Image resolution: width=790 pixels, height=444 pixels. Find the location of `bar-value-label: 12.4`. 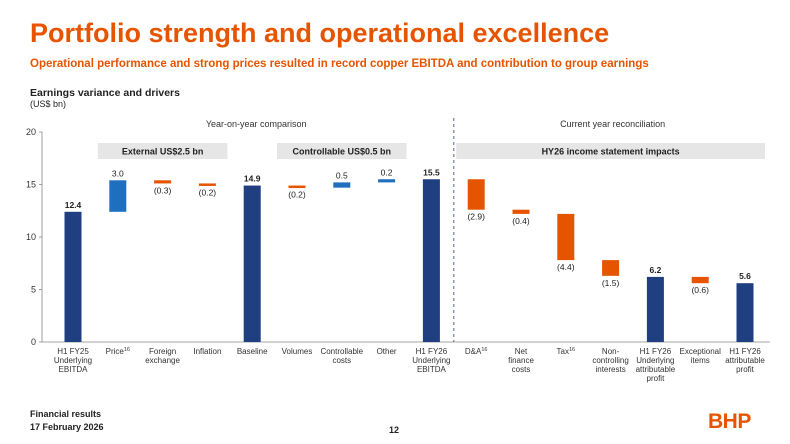

bar-value-label: 12.4 is located at coordinates (73, 205).